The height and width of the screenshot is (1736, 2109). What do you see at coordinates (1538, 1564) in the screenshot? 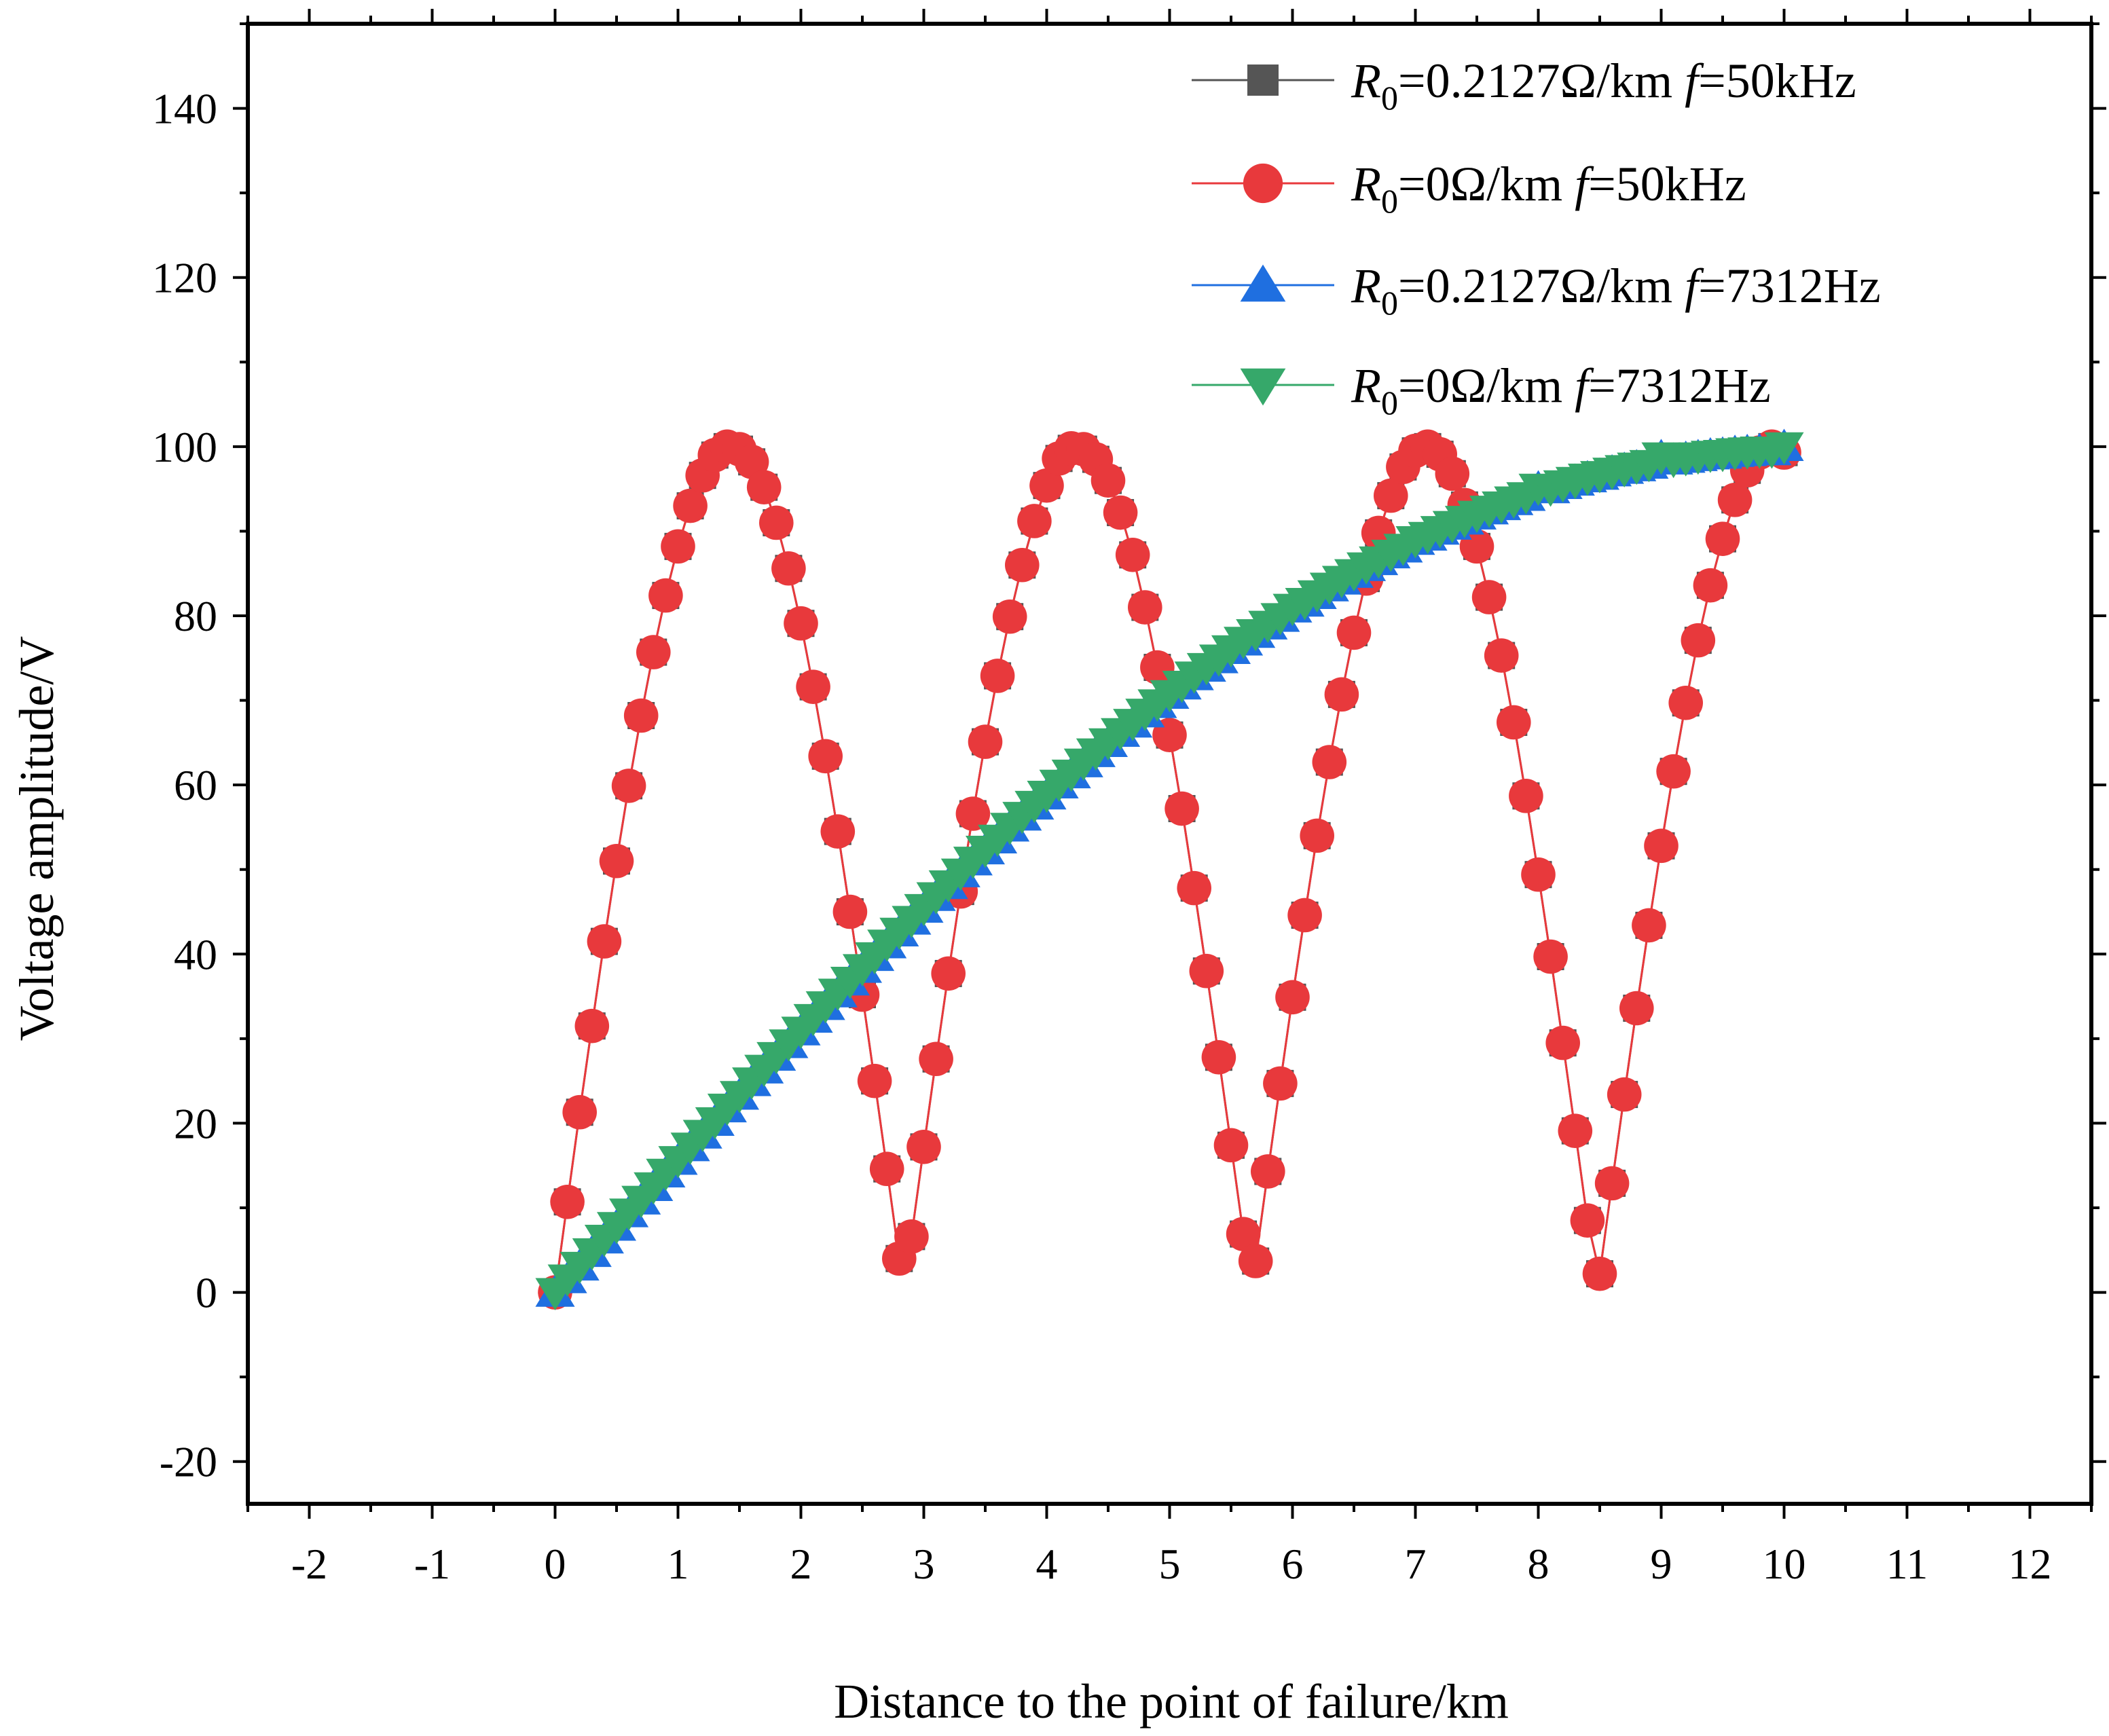
I see `x-tick-label: 8` at bounding box center [1538, 1564].